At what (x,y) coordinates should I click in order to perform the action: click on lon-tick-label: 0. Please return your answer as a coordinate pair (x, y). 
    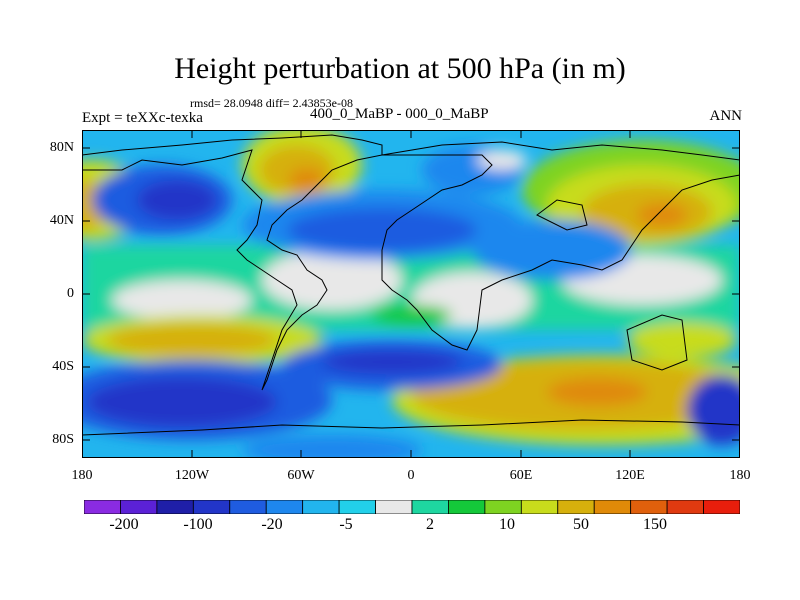
    Looking at the image, I should click on (411, 475).